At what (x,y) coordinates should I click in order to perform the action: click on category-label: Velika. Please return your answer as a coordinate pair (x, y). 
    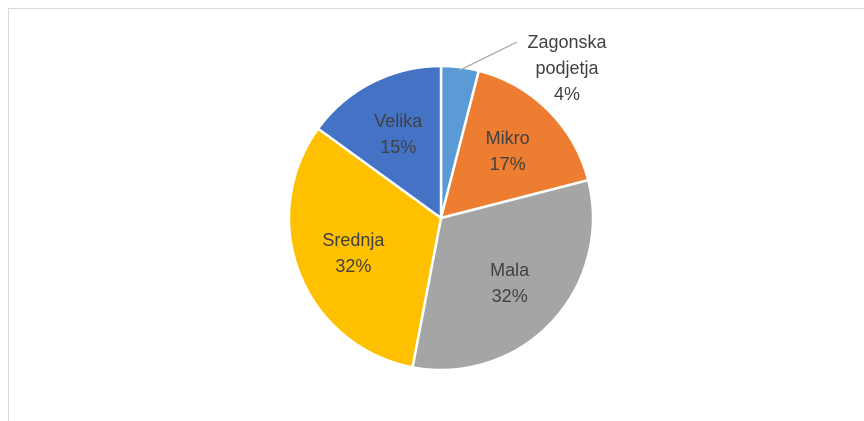
    Looking at the image, I should click on (398, 121).